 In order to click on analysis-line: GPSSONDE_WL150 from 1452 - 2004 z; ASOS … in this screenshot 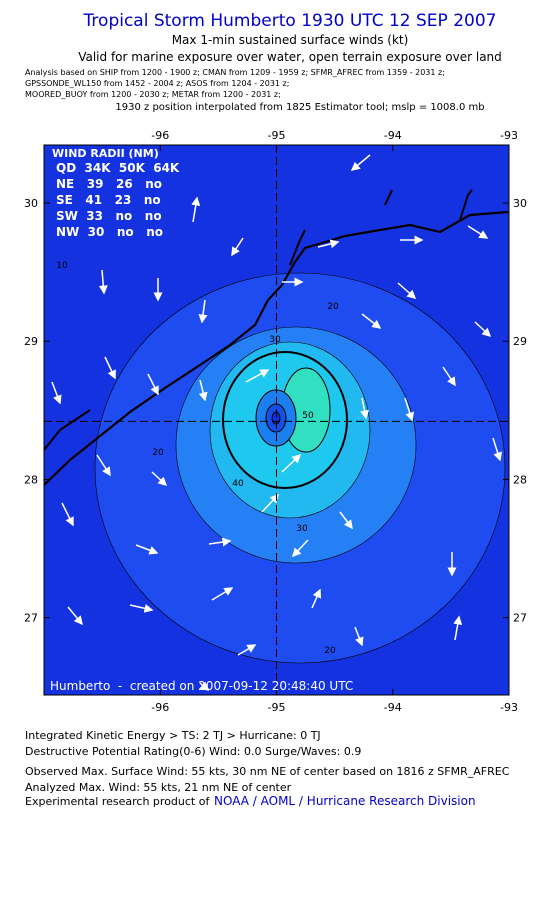, I will do `click(157, 83)`.